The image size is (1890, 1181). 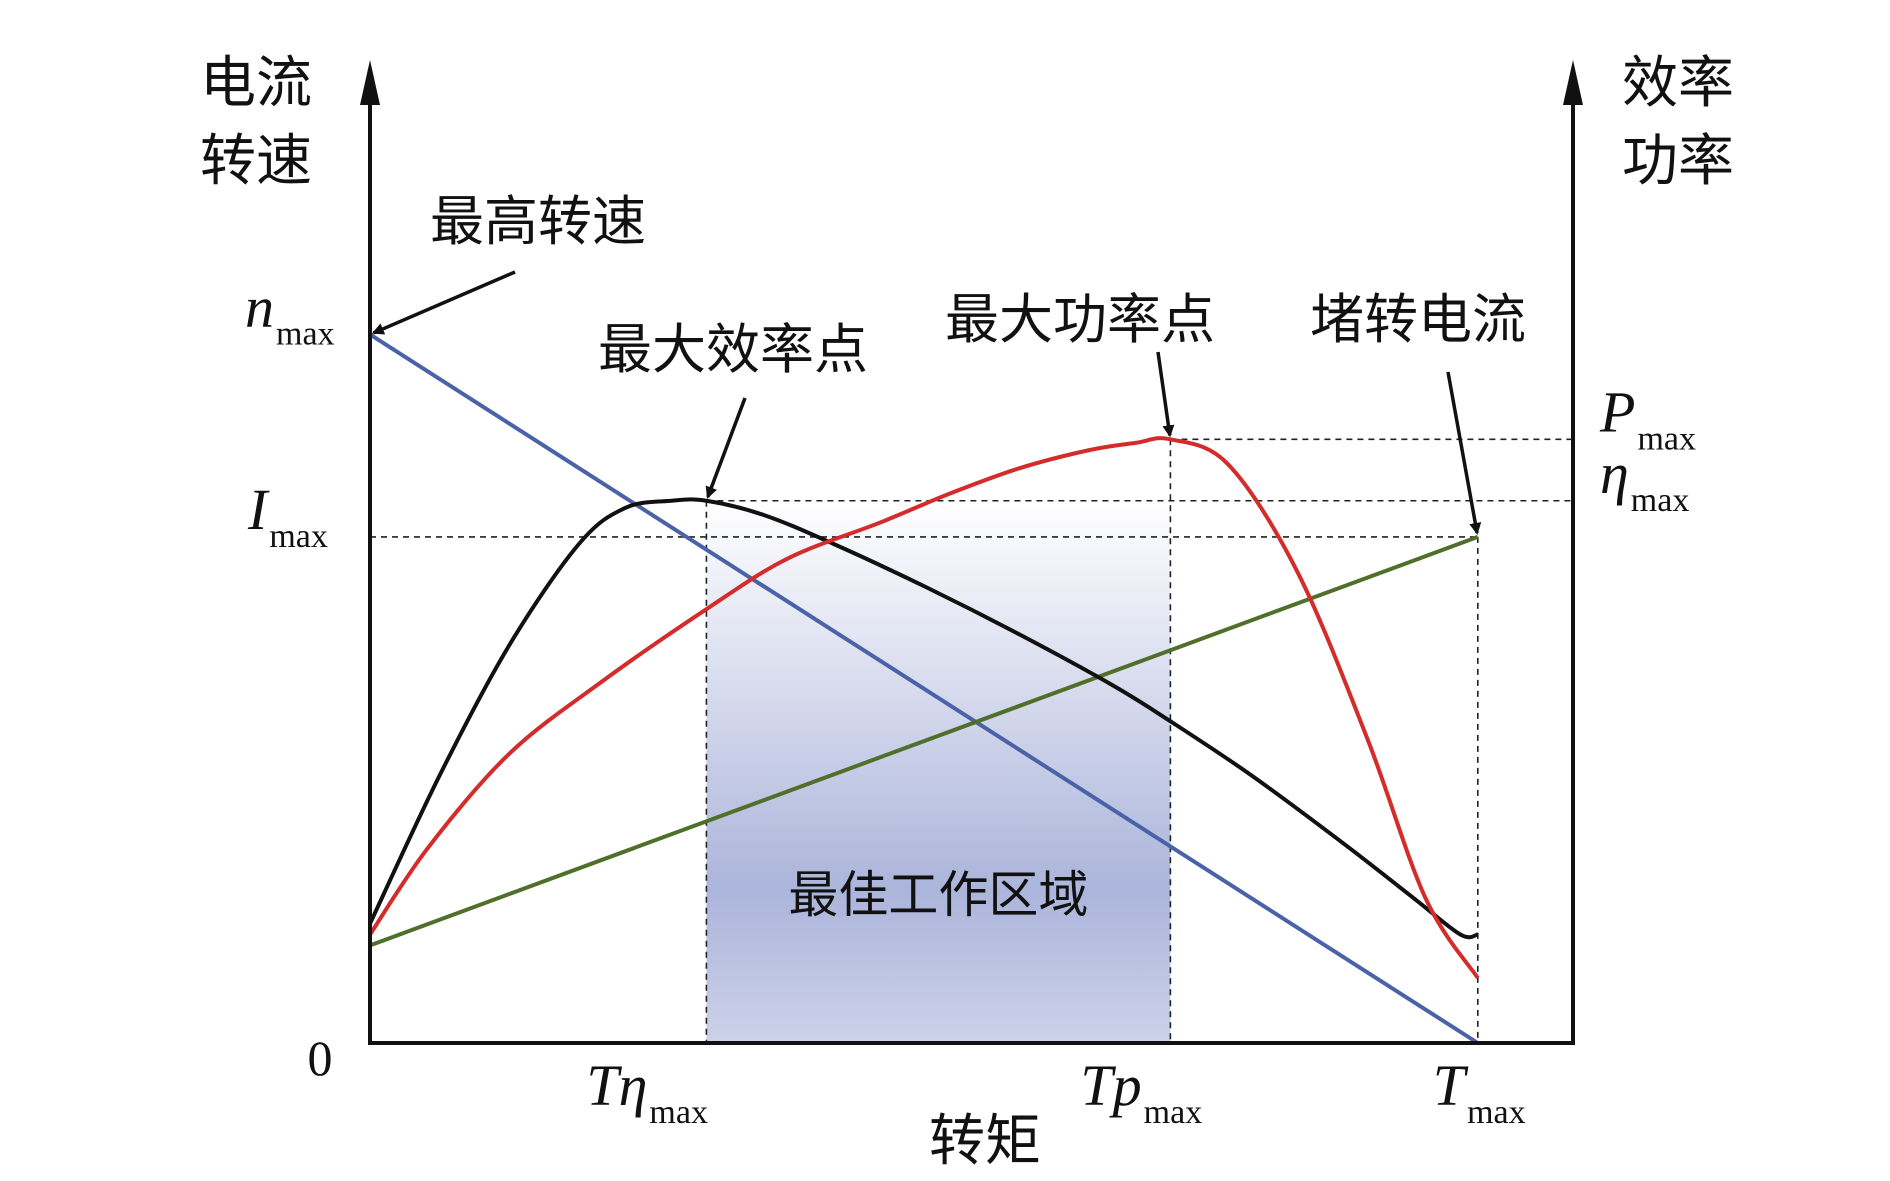 I want to click on left-tick-imax-main: I, so click(x=258, y=509).